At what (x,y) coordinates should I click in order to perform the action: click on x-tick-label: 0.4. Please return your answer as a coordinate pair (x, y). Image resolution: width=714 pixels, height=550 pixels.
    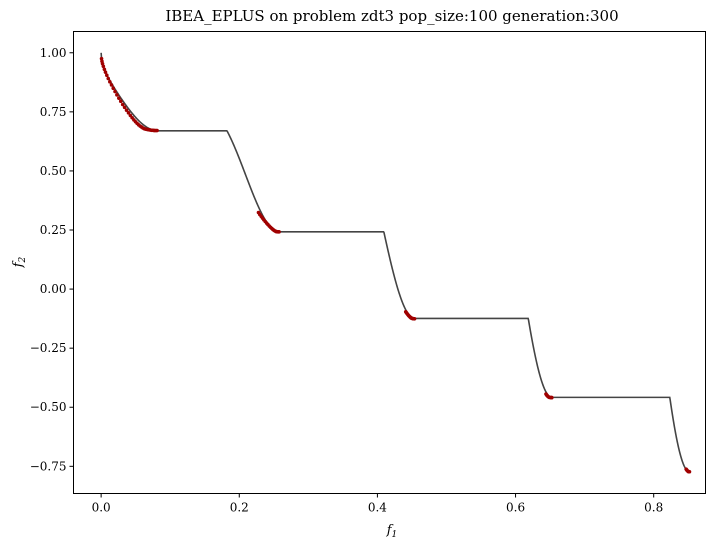
    Looking at the image, I should click on (377, 508).